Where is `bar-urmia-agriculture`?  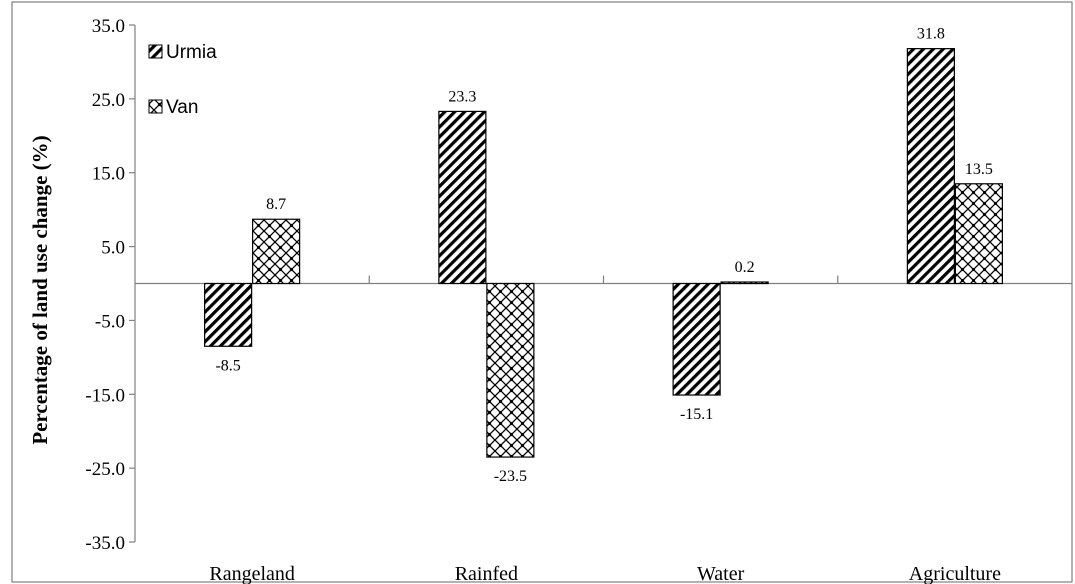 bar-urmia-agriculture is located at coordinates (930, 166).